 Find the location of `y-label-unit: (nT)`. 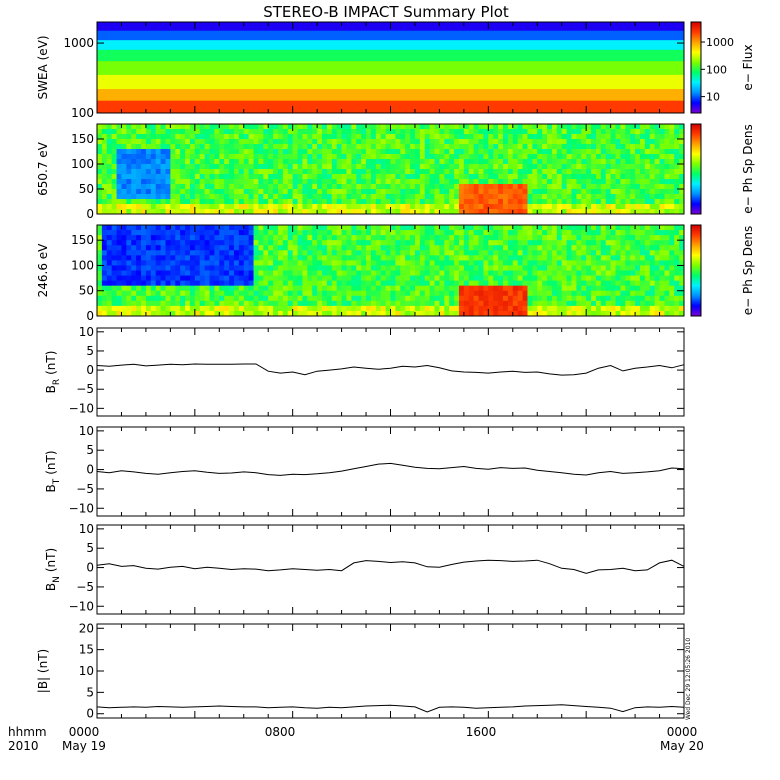

y-label-unit: (nT) is located at coordinates (51, 363).